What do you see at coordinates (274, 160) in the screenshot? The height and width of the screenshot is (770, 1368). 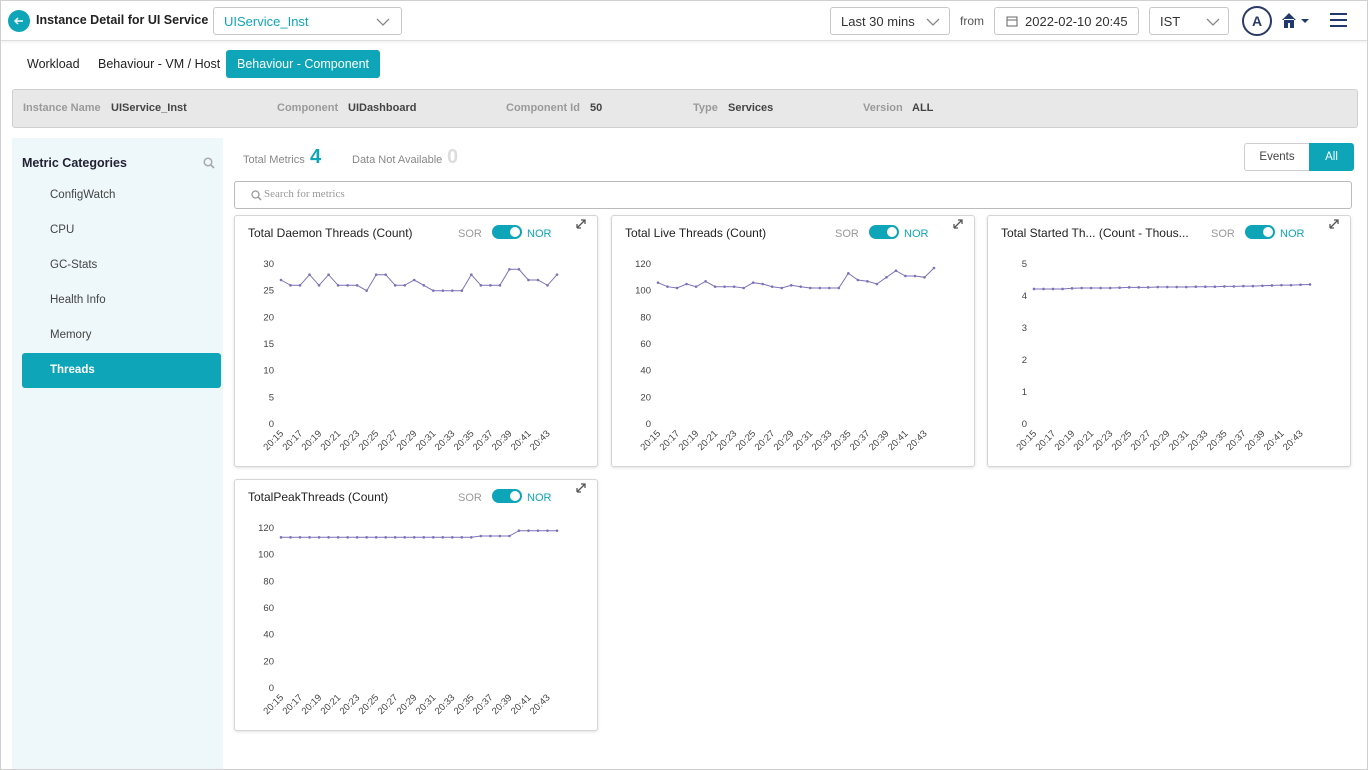 I see `total-label: Total Metrics` at bounding box center [274, 160].